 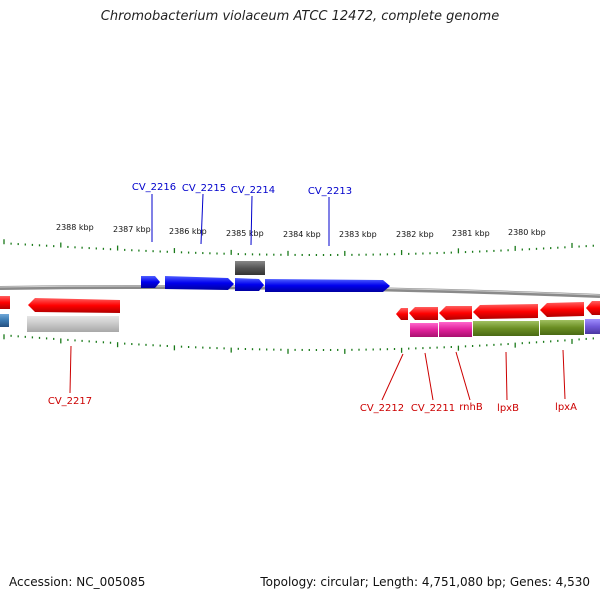 What do you see at coordinates (5, 302) in the screenshot?
I see `gene-red-left-edge` at bounding box center [5, 302].